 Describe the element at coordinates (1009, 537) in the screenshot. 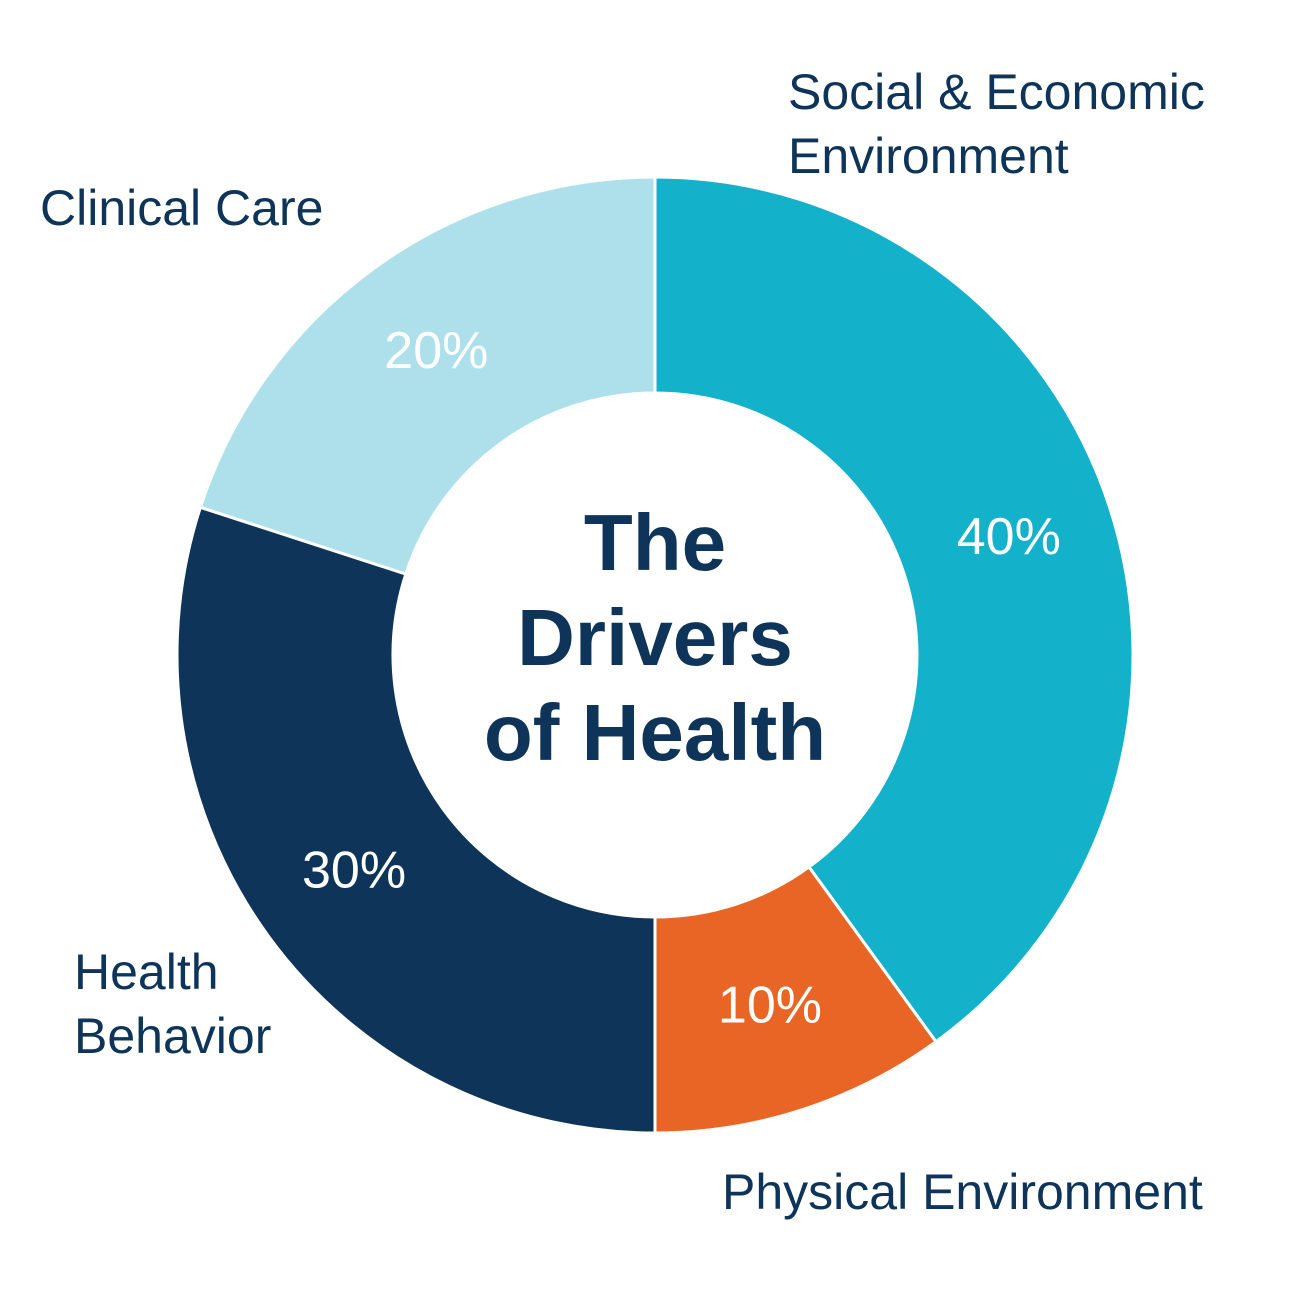

I see `value-label: 40%` at that location.